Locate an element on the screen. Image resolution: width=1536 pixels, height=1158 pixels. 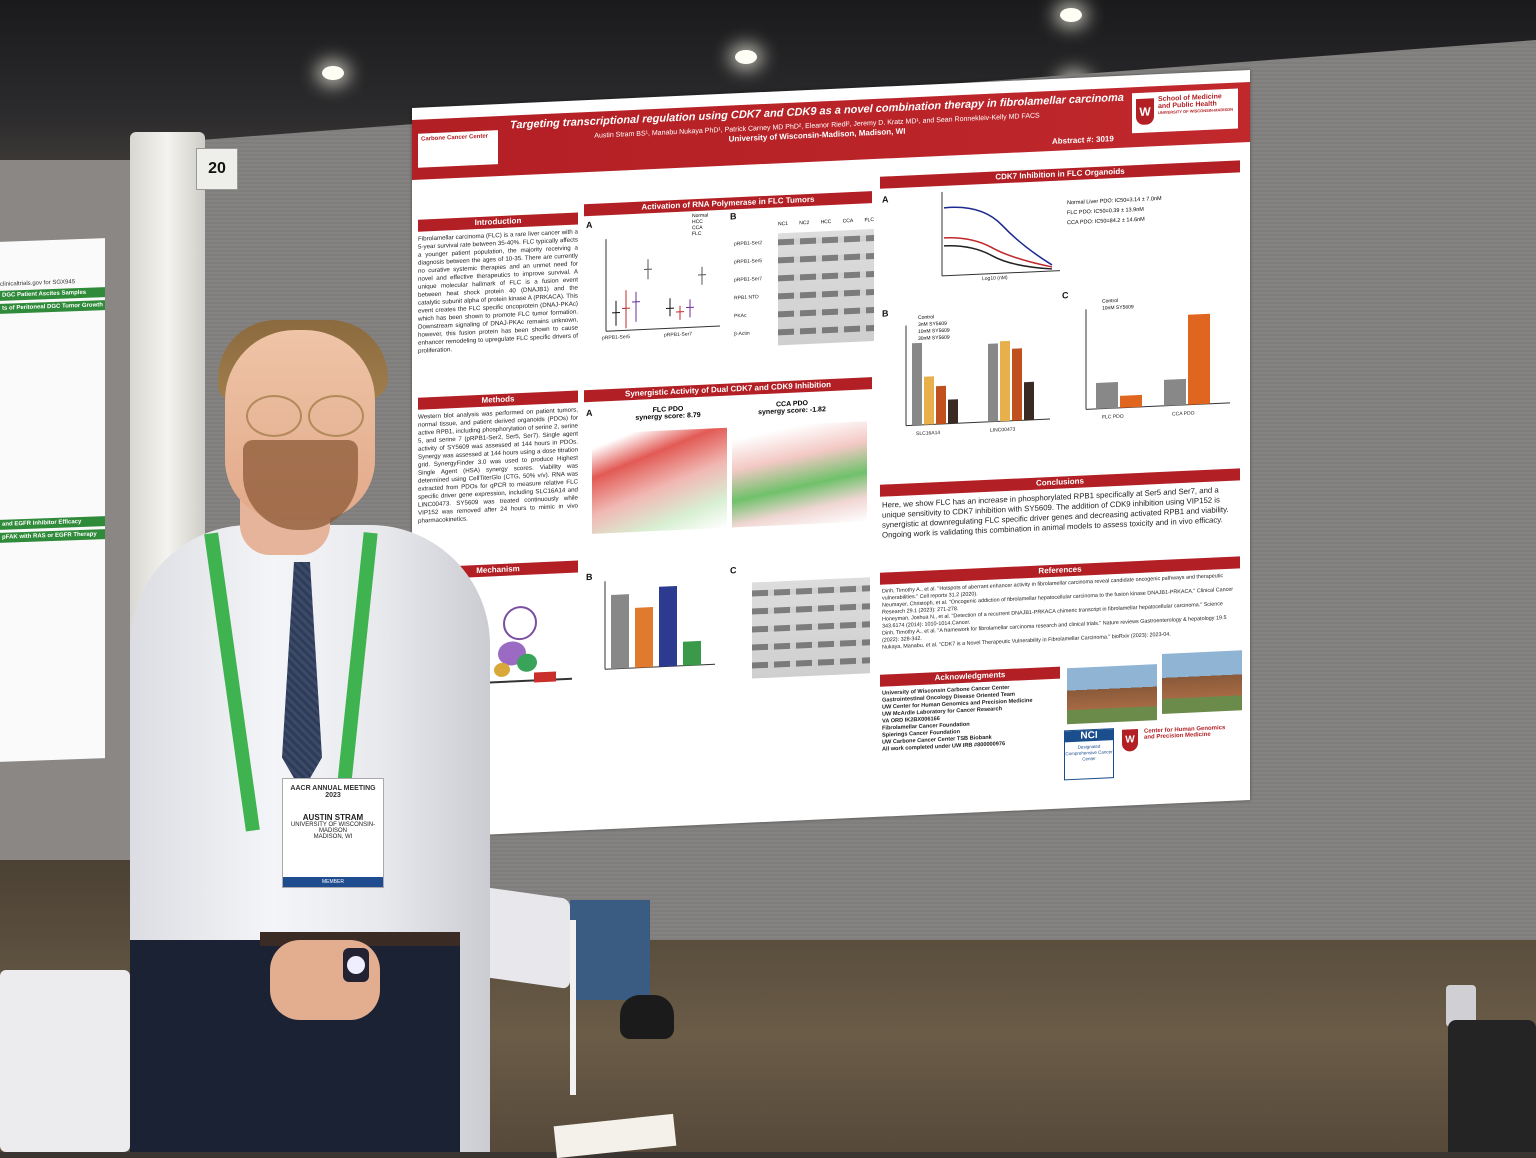
x-tick-label: CCA PDO is located at coordinates (1183, 413).